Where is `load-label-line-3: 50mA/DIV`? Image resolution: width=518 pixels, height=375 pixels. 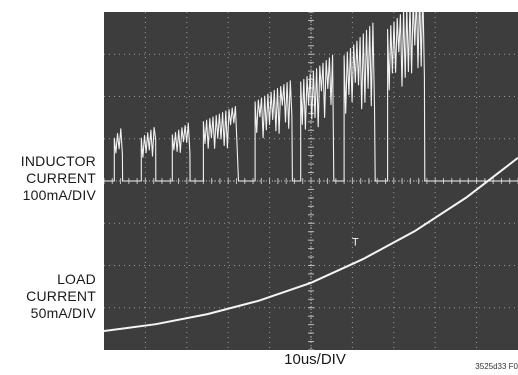 load-label-line-3: 50mA/DIV is located at coordinates (63, 313).